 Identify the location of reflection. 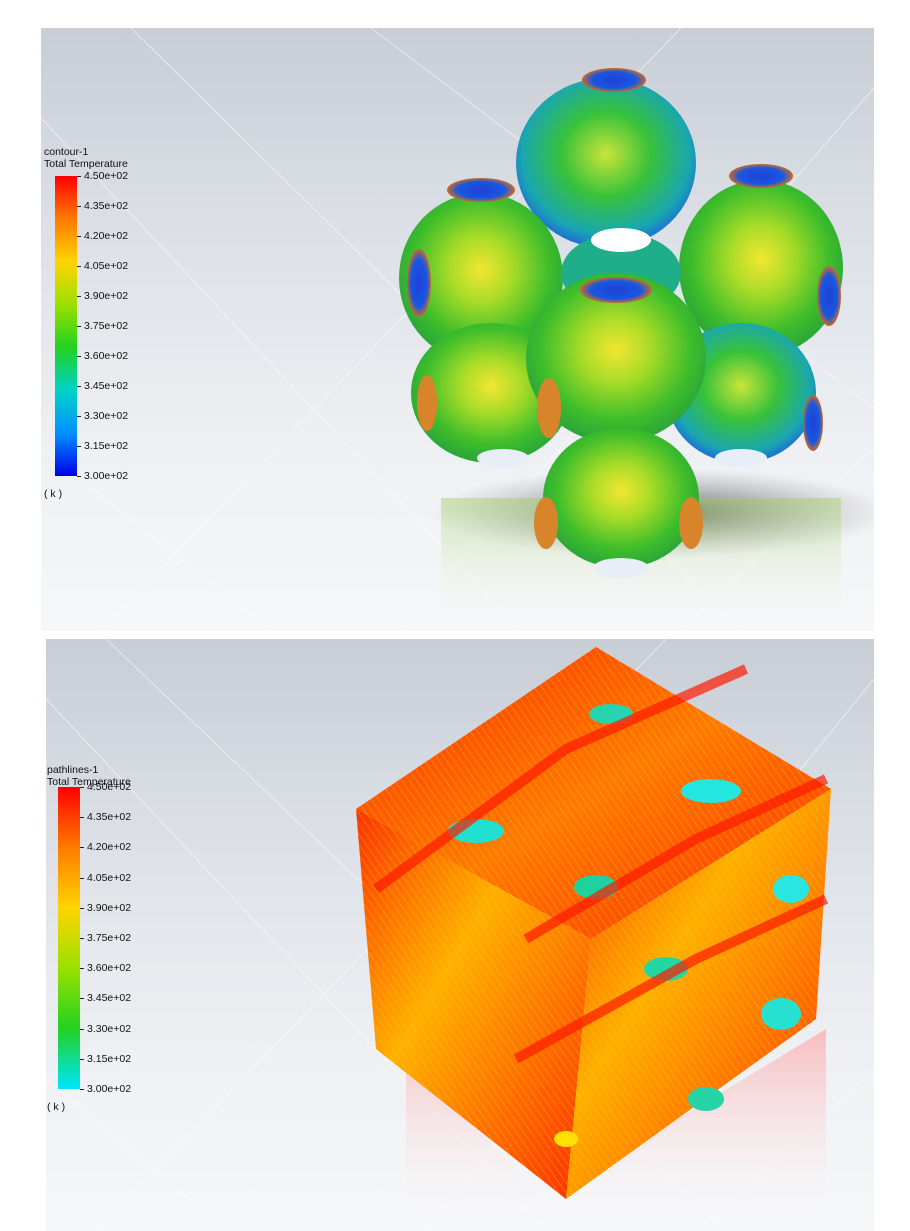
(616, 1130).